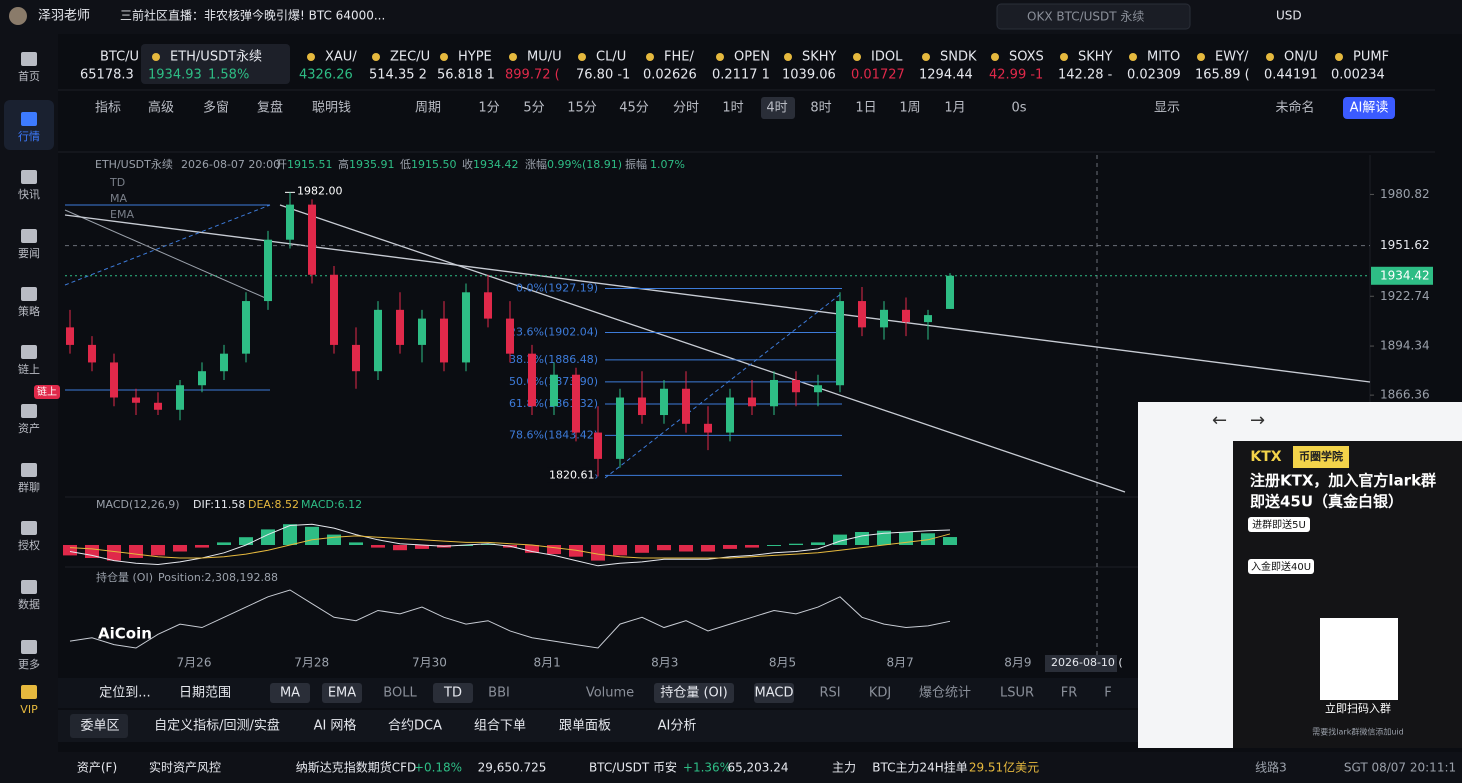 The height and width of the screenshot is (783, 1462). I want to click on ticker-name: FHE/, so click(679, 57).